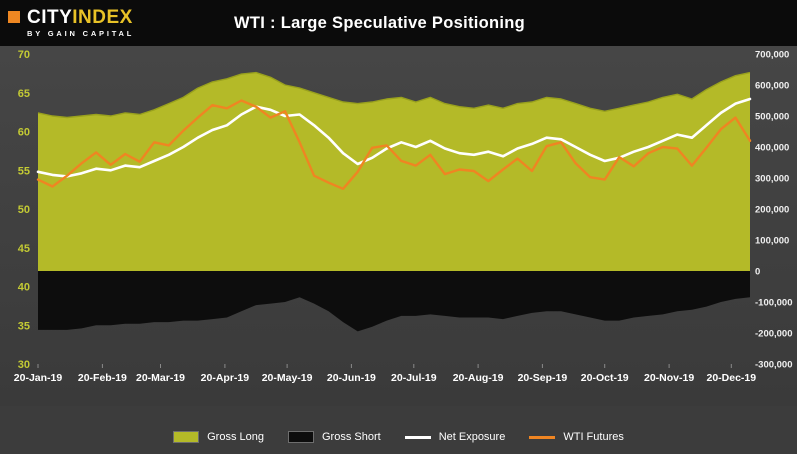  What do you see at coordinates (414, 378) in the screenshot?
I see `x-axis-label: 20-Jul-19` at bounding box center [414, 378].